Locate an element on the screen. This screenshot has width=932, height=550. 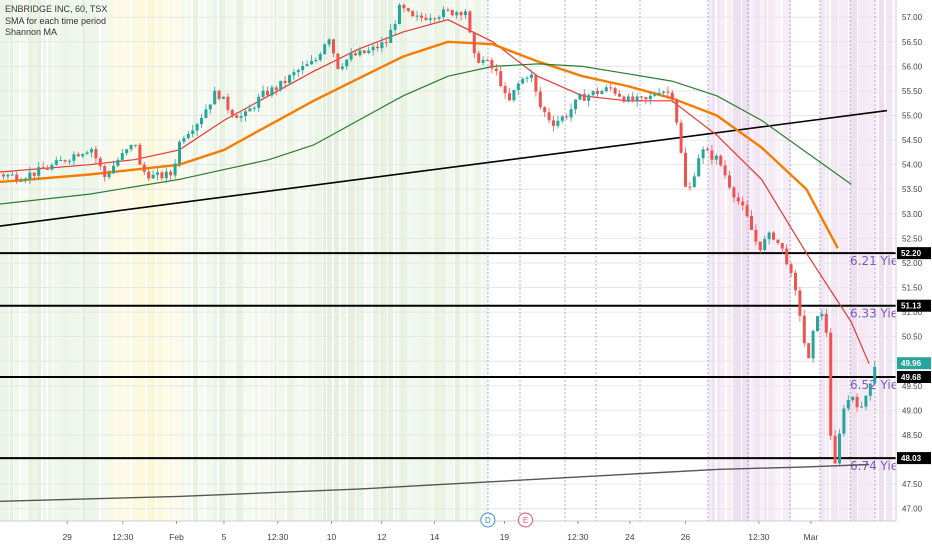
chart-title: ENBRIDGE INC, 60, TSX is located at coordinates (56, 9).